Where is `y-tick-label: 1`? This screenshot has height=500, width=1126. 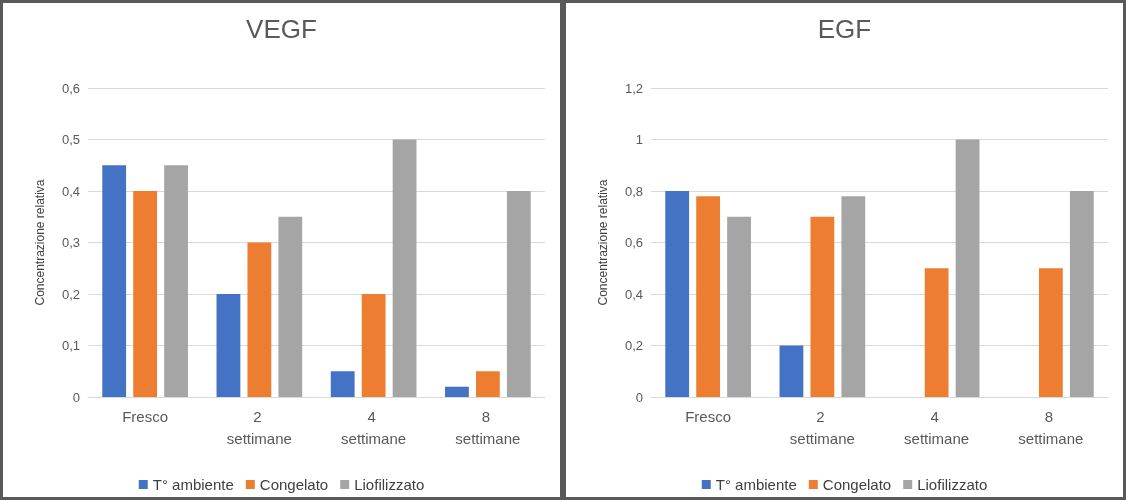
y-tick-label: 1 is located at coordinates (639, 139).